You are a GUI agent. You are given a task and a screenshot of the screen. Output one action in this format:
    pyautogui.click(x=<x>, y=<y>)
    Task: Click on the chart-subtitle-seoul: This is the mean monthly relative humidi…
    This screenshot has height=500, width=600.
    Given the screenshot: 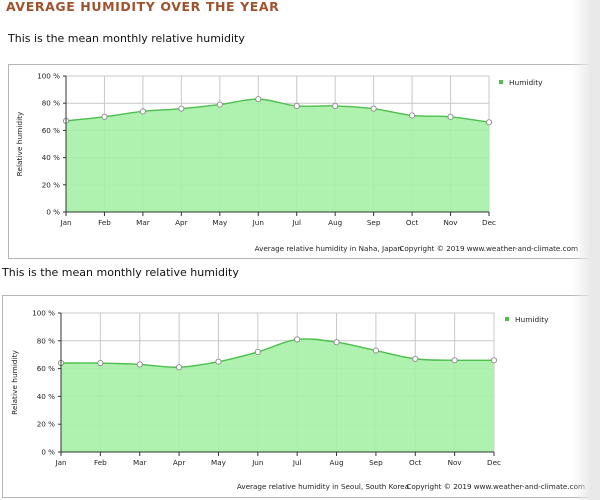 What is the action you would take?
    pyautogui.click(x=120, y=272)
    